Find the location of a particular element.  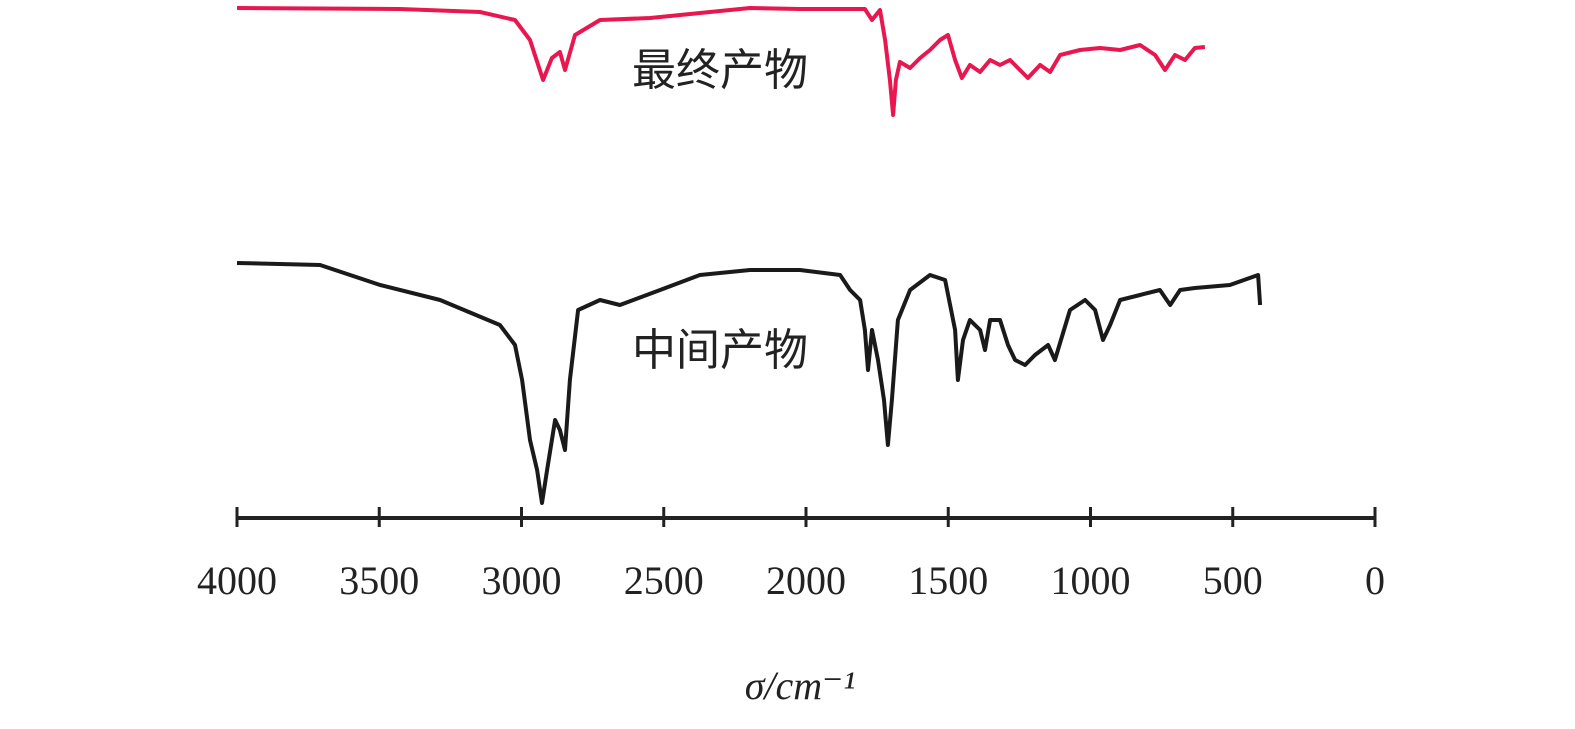

x-tick-label: 2000 is located at coordinates (806, 580).